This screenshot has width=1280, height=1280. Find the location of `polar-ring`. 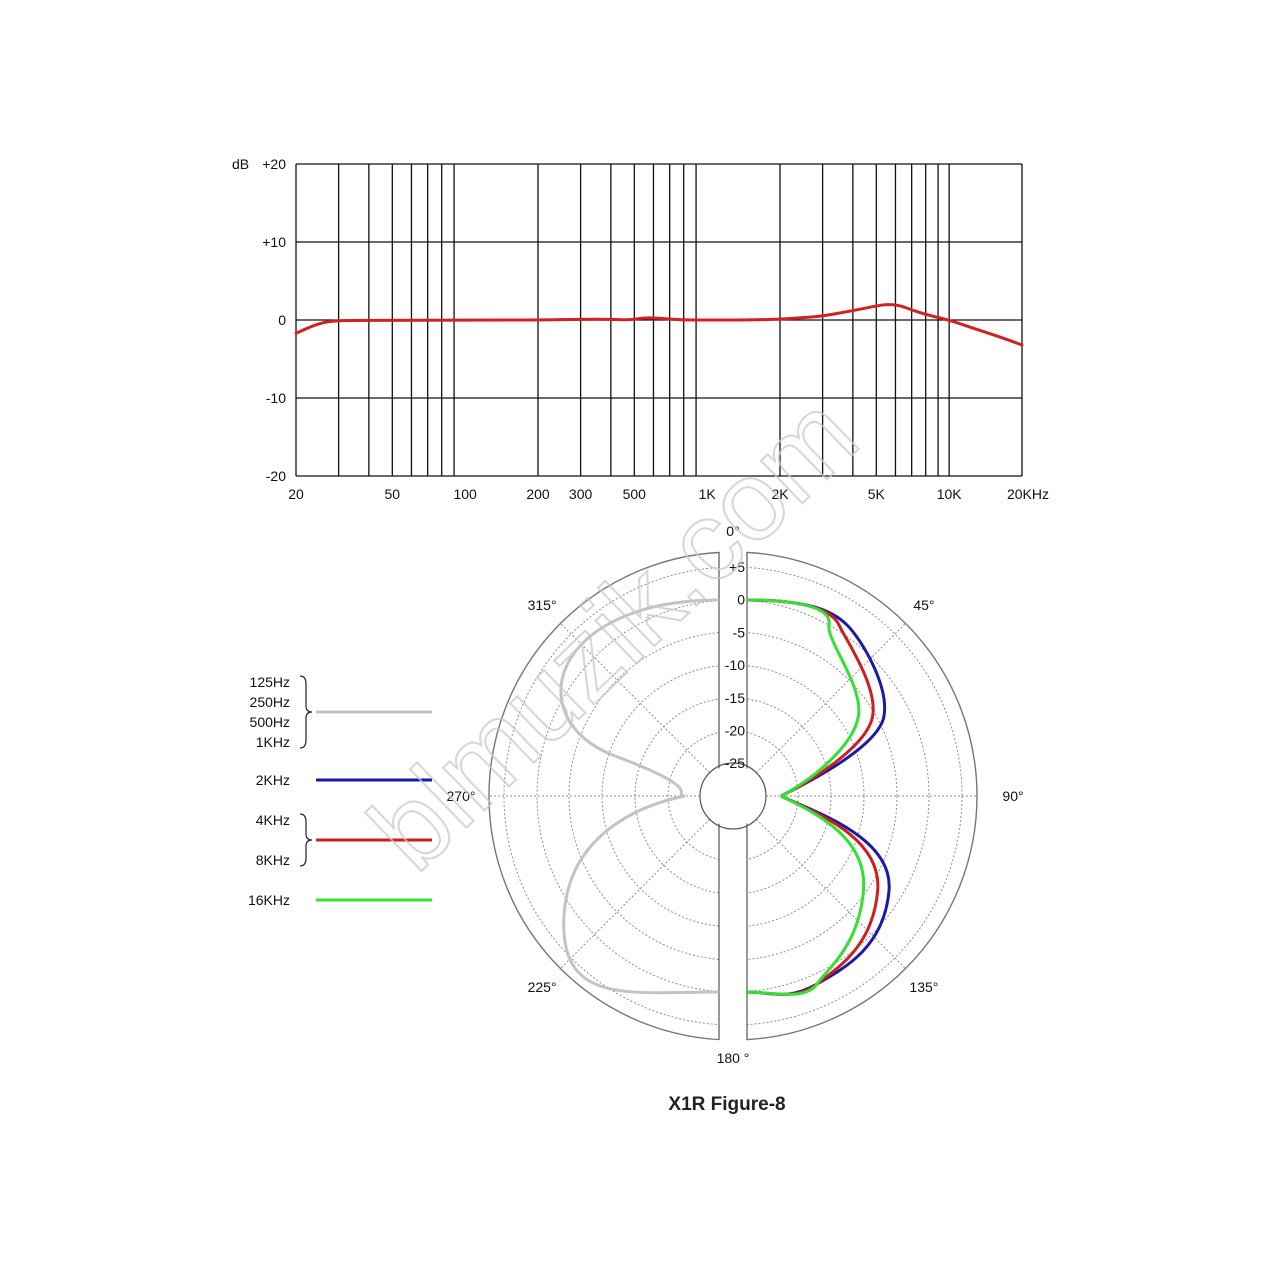

polar-ring is located at coordinates (733, 796).